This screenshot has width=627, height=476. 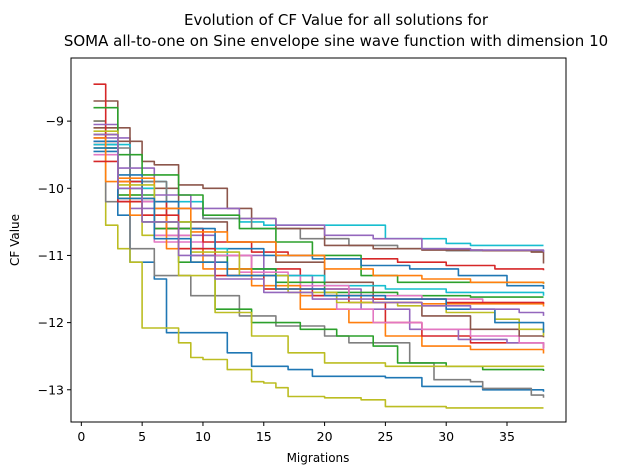 I want to click on x-tick-label: 5, so click(x=142, y=436).